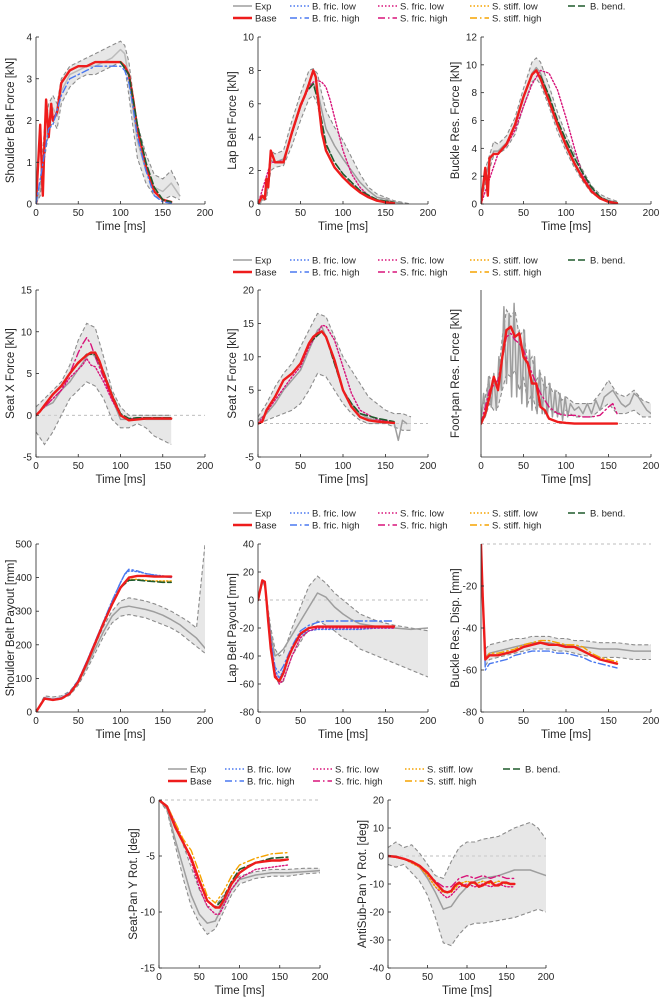 This screenshot has height=1001, width=662. What do you see at coordinates (470, 671) in the screenshot?
I see `y-tick-label: -60` at bounding box center [470, 671].